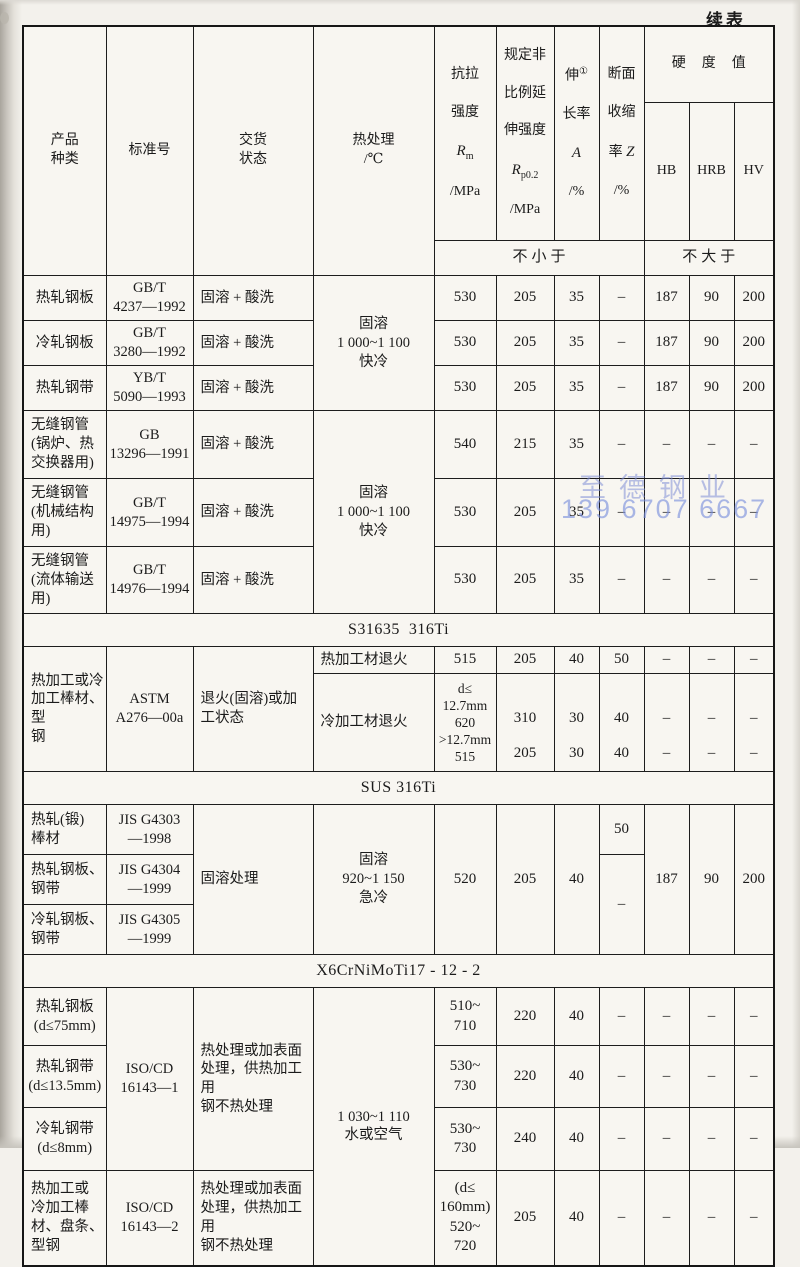 This screenshot has height=1267, width=800. Describe the element at coordinates (666, 723) in the screenshot. I see `cell-hb: – –` at that location.